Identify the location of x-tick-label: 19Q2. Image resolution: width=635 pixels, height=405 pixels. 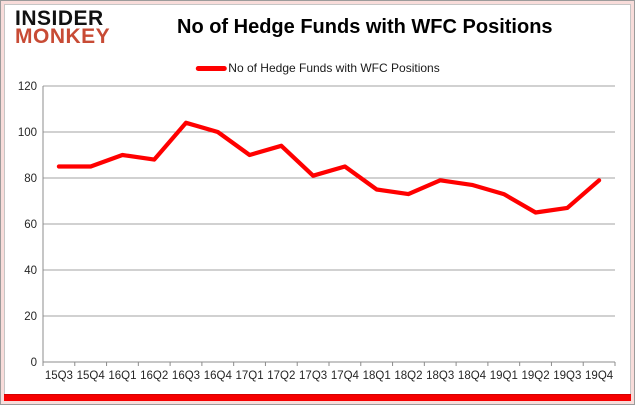
(535, 376).